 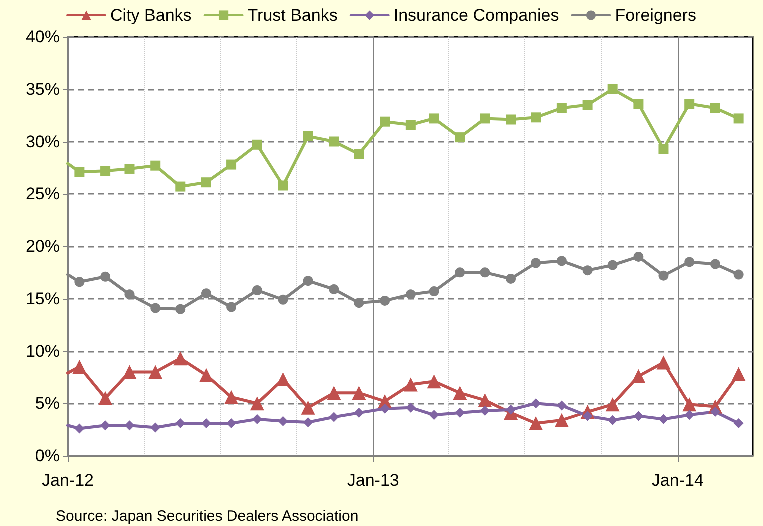 I want to click on x-tick-label: Jan-14, so click(x=678, y=480).